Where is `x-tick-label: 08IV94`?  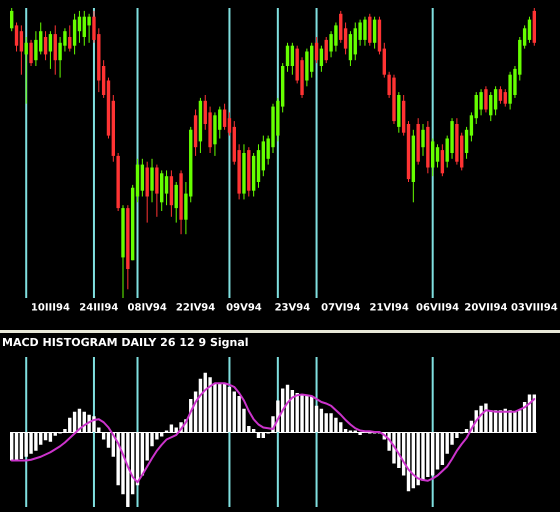
x-tick-label: 08IV94 is located at coordinates (147, 308).